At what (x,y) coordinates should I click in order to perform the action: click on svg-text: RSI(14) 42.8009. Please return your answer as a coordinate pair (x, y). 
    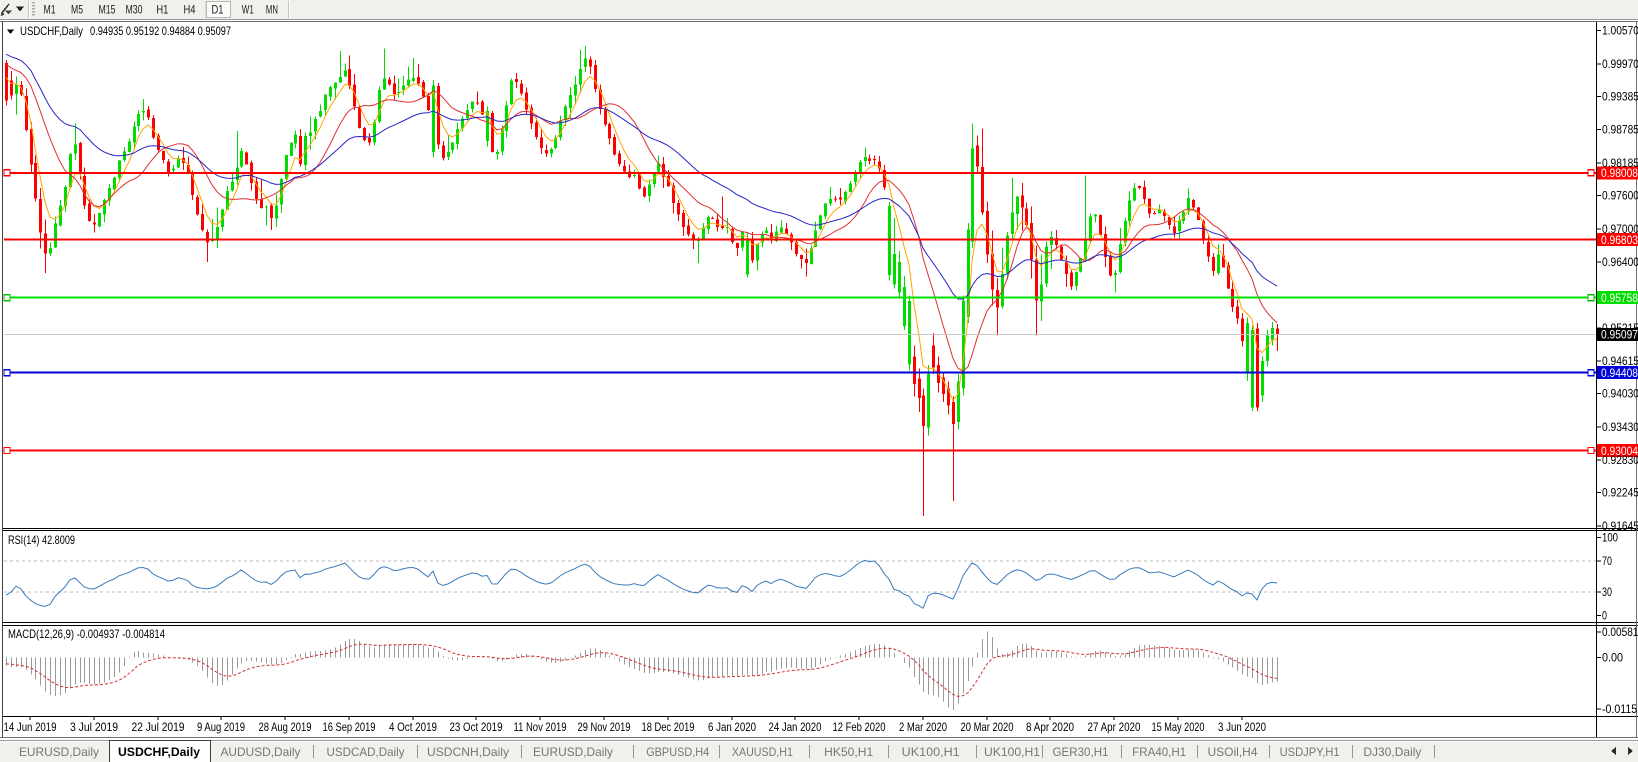
    Looking at the image, I should click on (41, 540).